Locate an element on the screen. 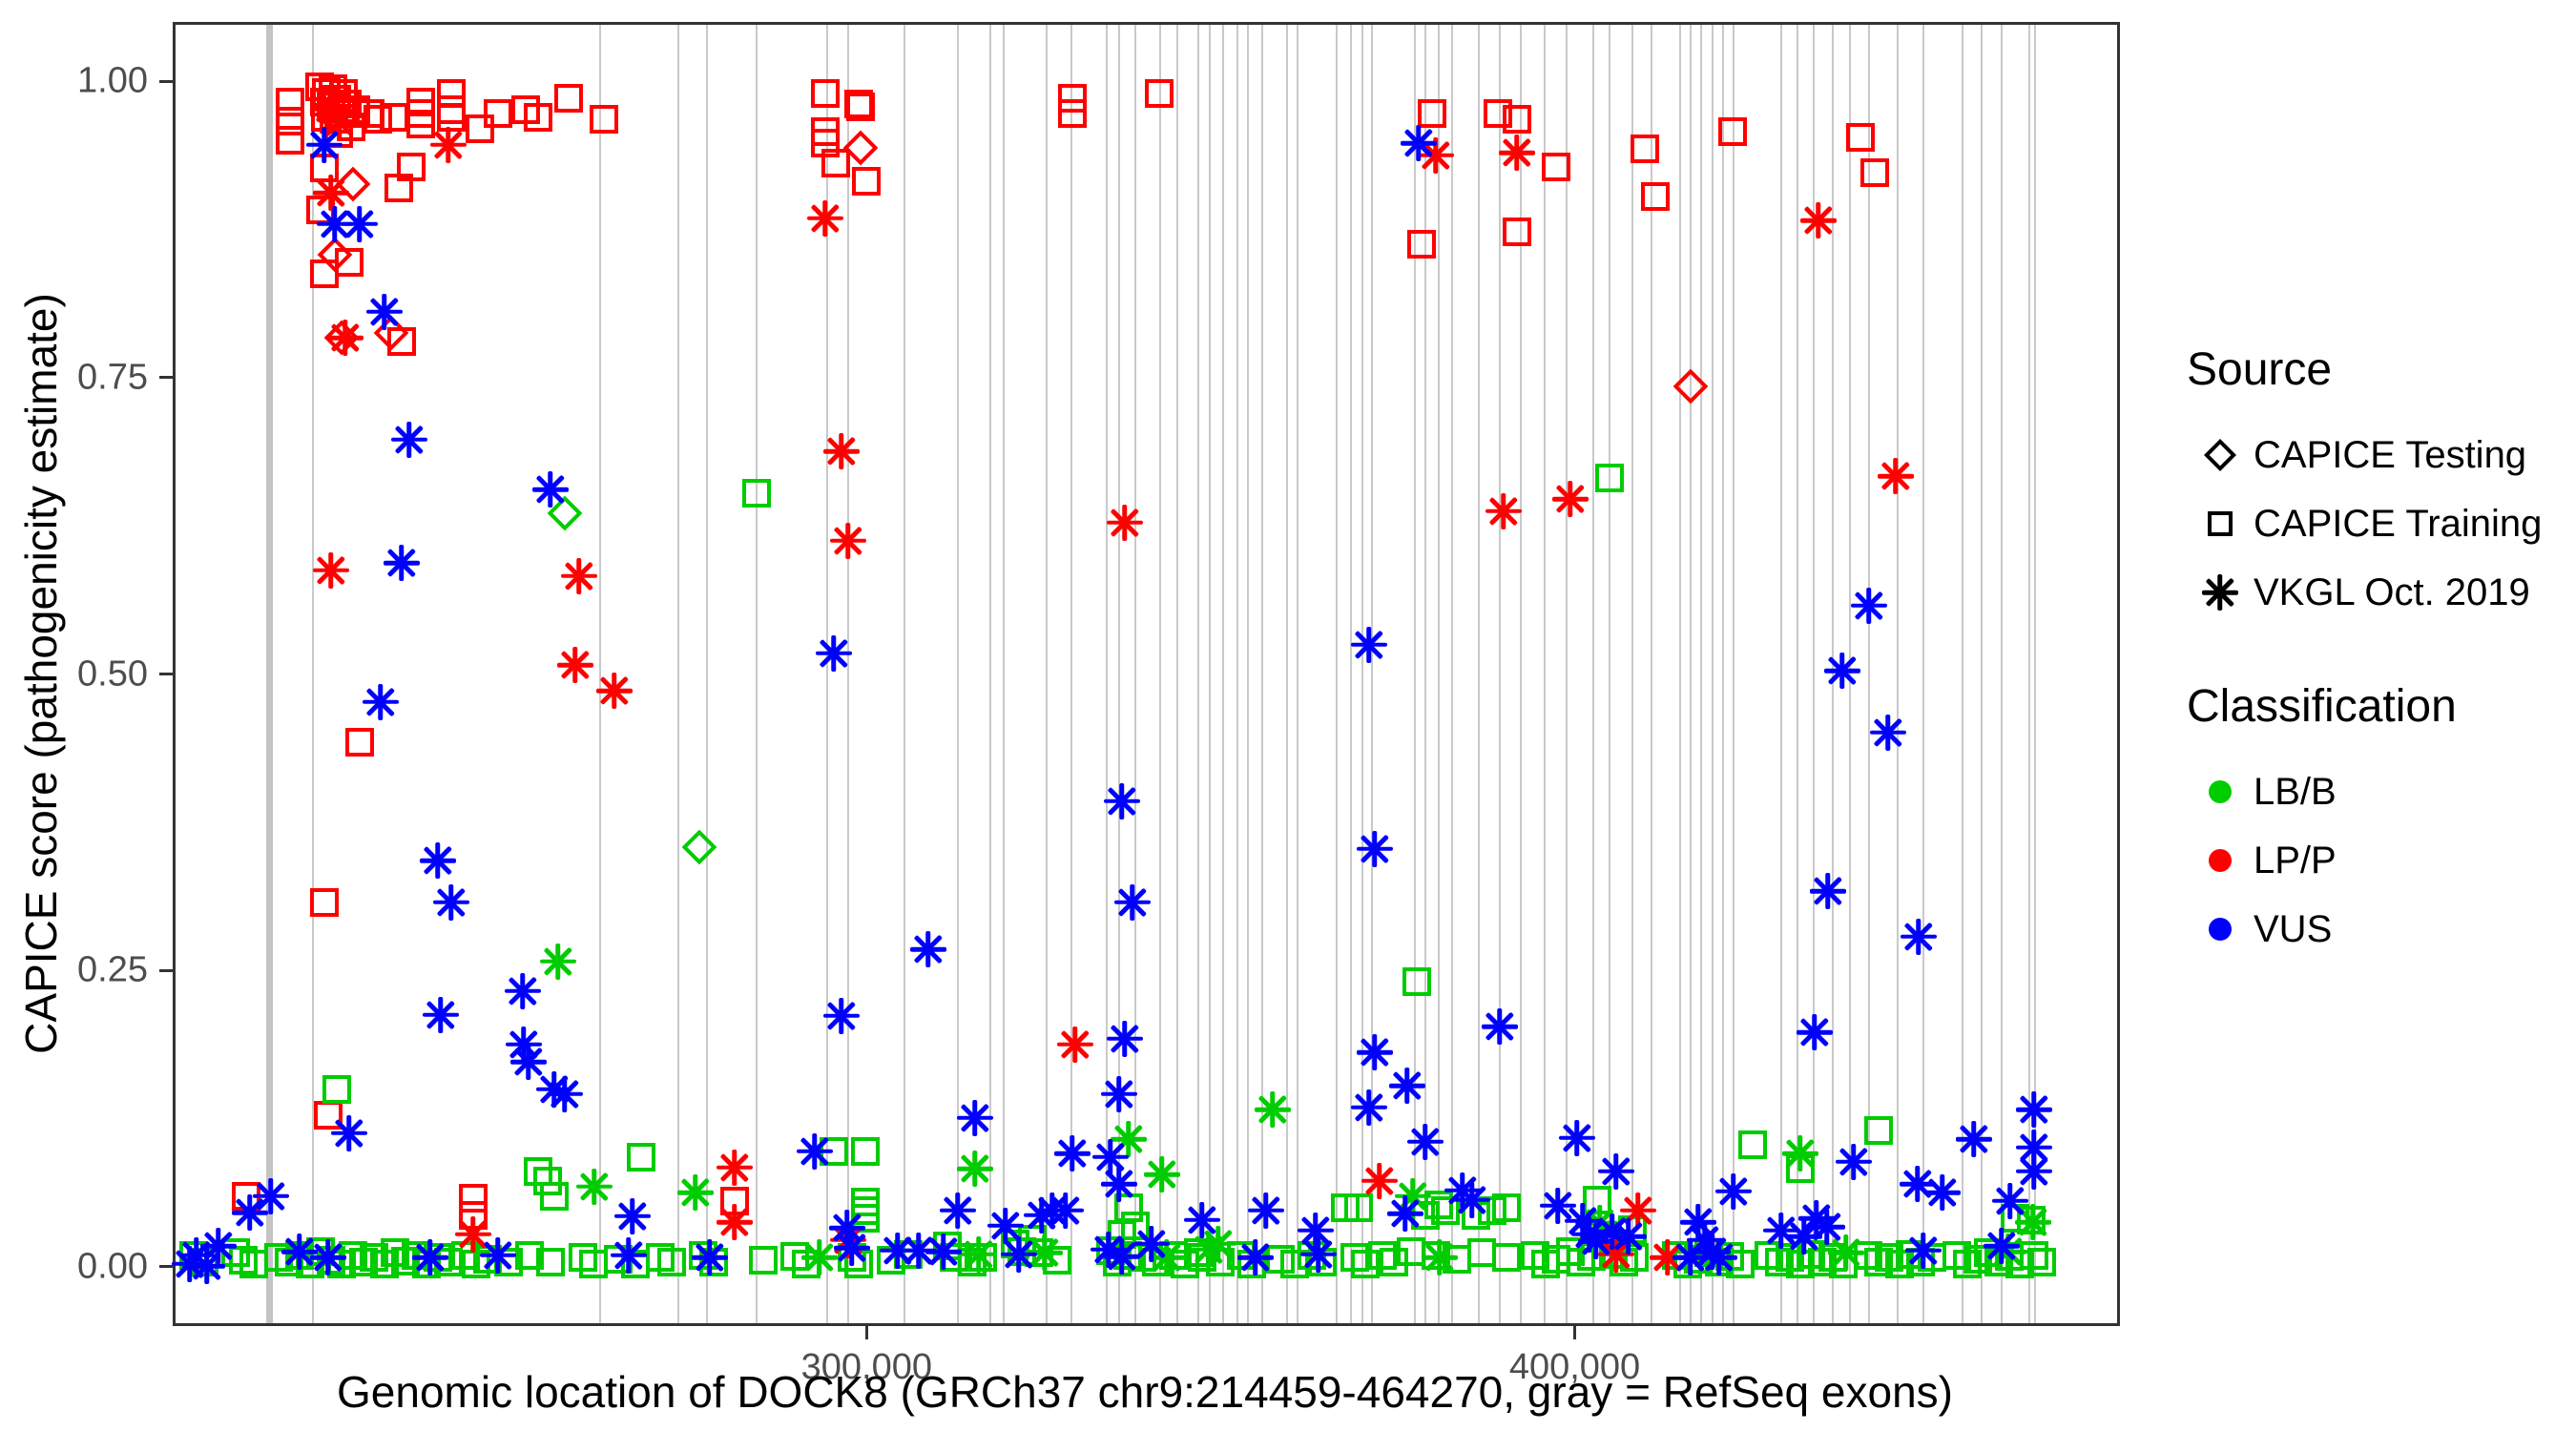 The image size is (2576, 1431). y-tick-label: 0.75 is located at coordinates (112, 377).